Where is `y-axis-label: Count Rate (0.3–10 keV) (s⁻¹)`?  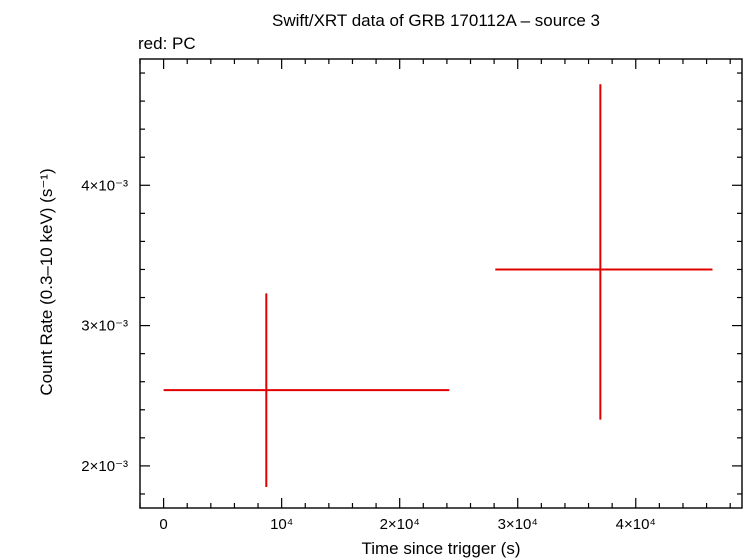
y-axis-label: Count Rate (0.3–10 keV) (s⁻¹) is located at coordinates (46, 281).